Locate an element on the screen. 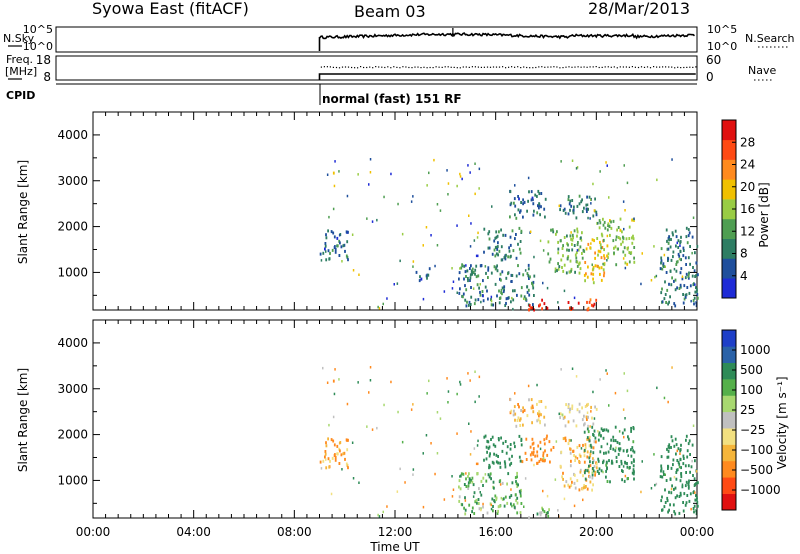 Image resolution: width=800 pixels, height=554 pixels. freq-label-line1: Freq. is located at coordinates (19, 59).